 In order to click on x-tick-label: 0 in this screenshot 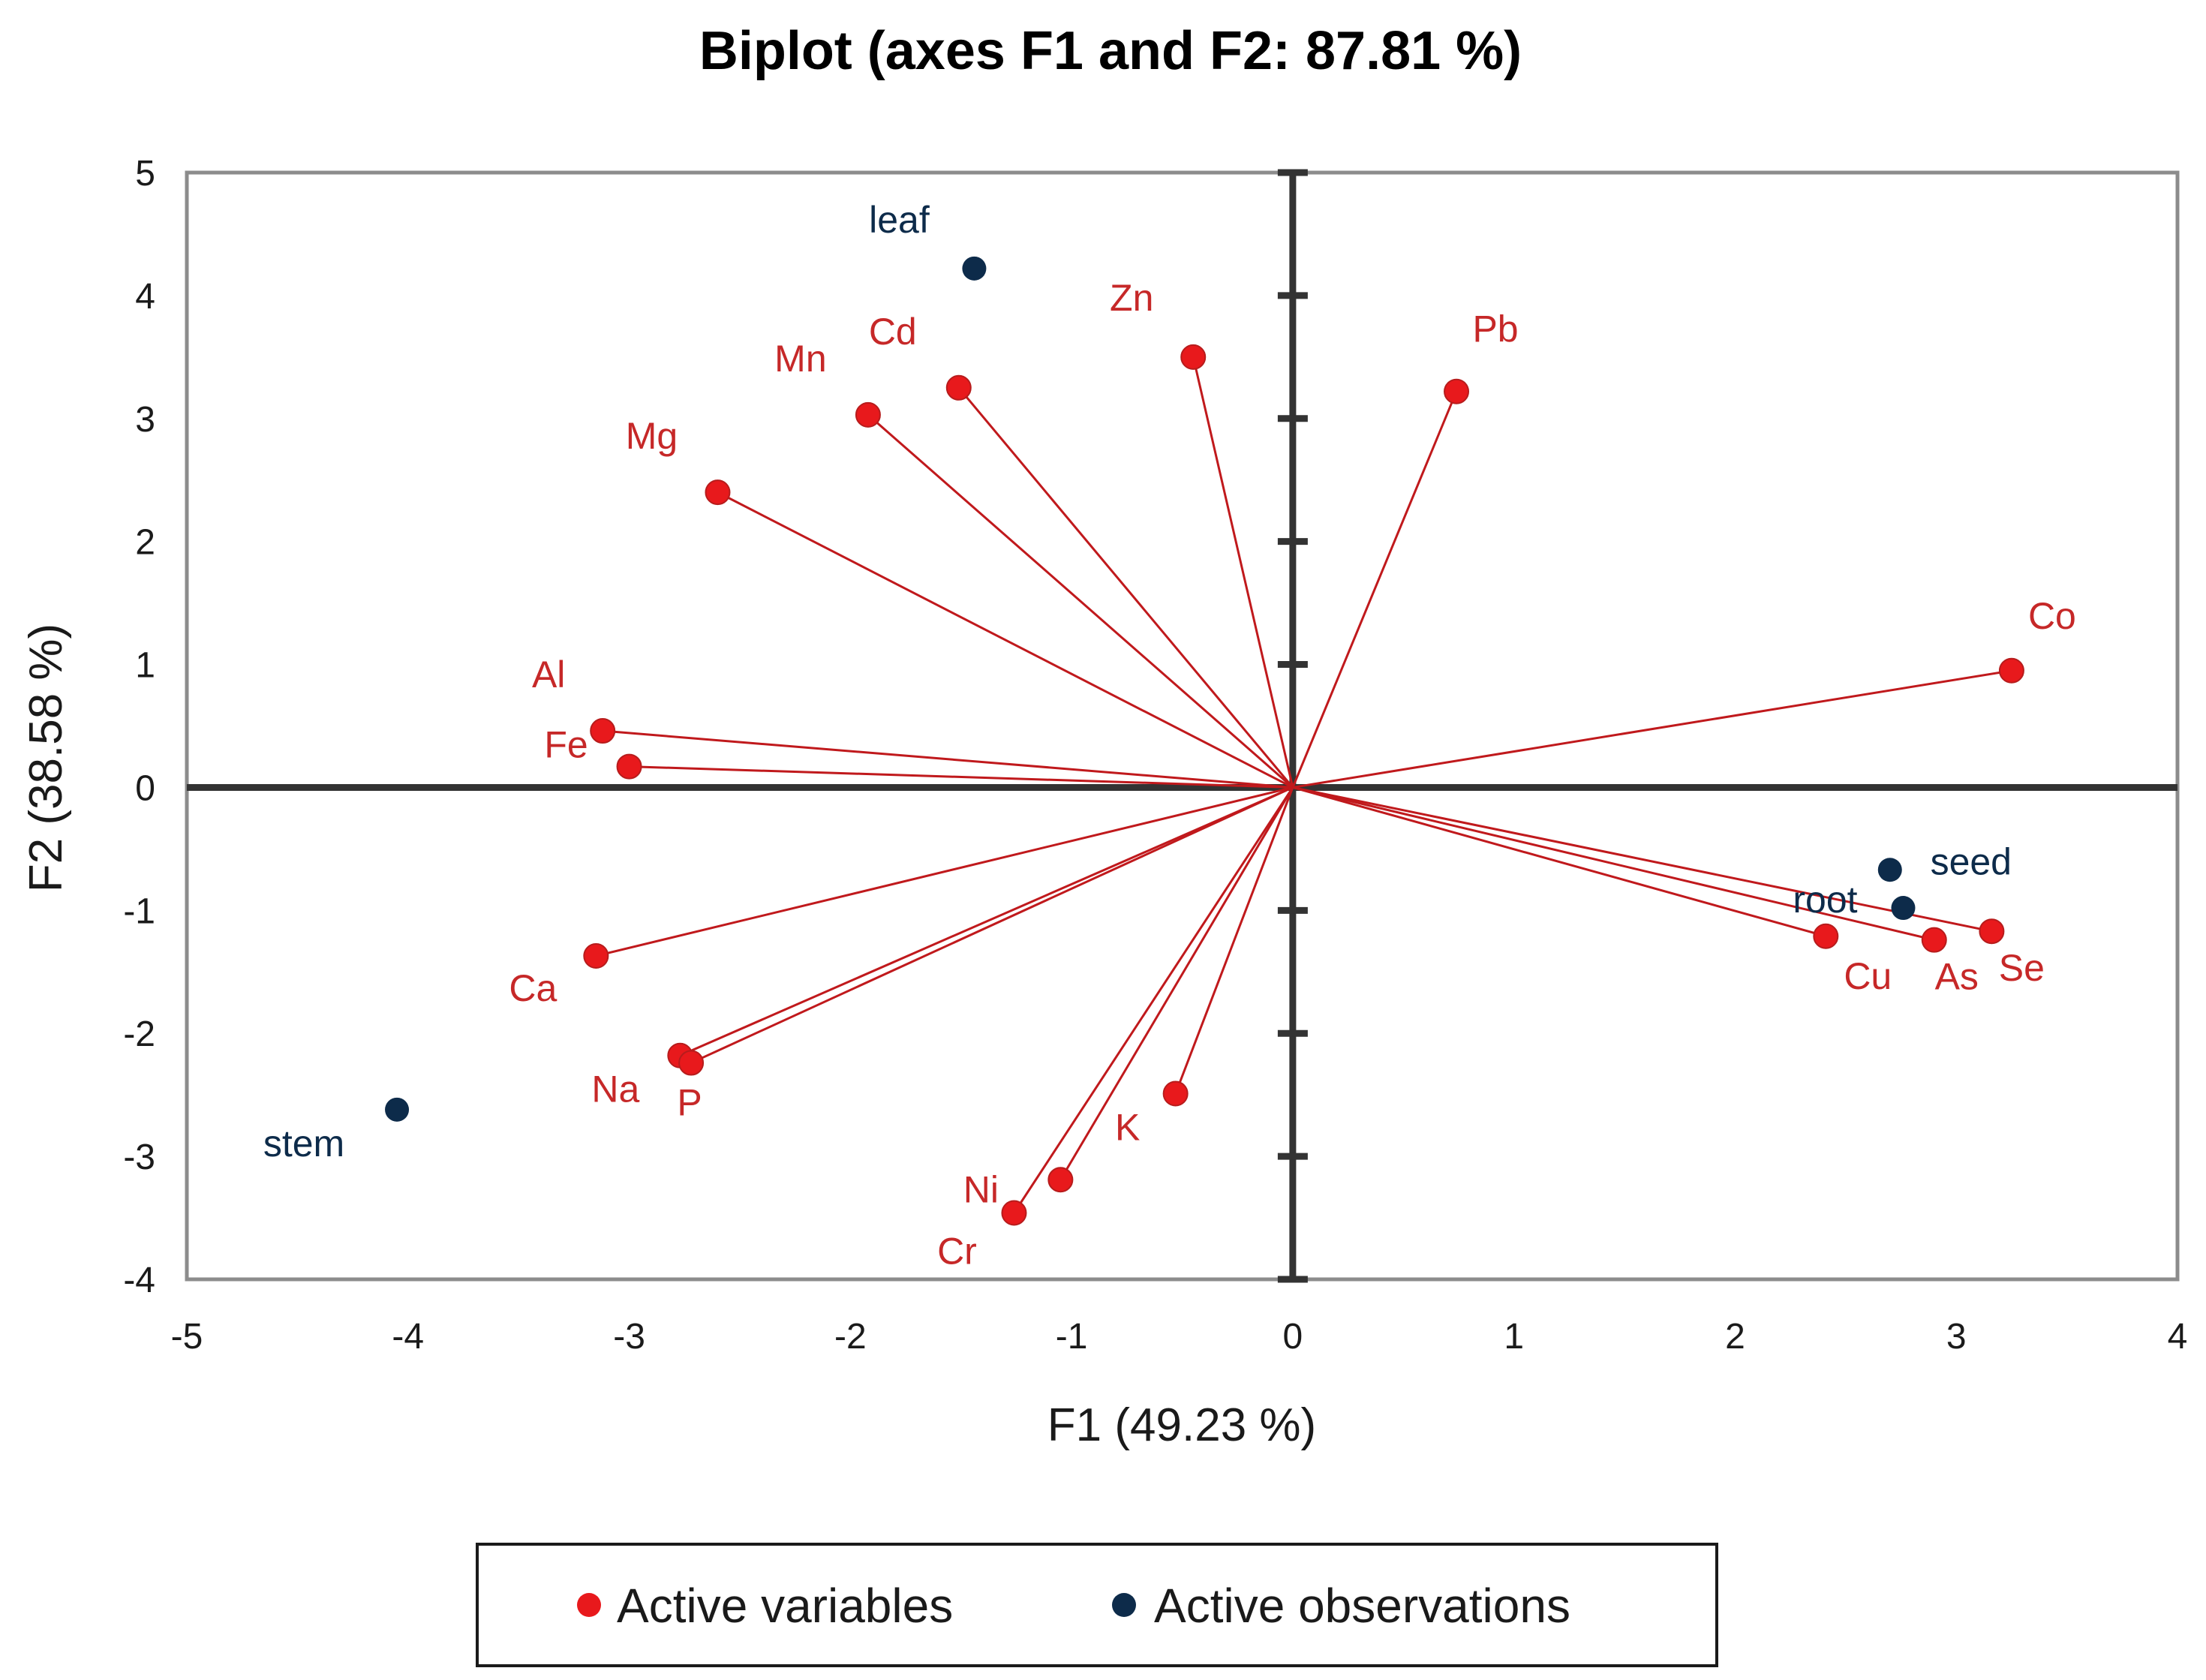, I will do `click(1293, 1337)`.